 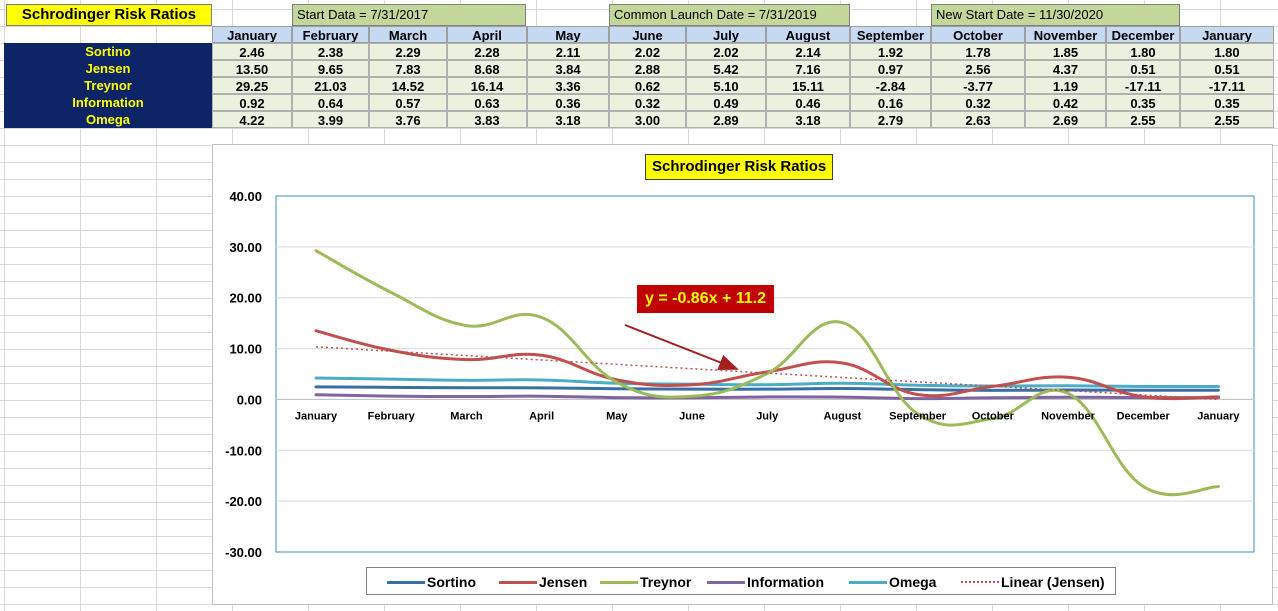 What do you see at coordinates (726, 119) in the screenshot?
I see `table-cell: 2.89` at bounding box center [726, 119].